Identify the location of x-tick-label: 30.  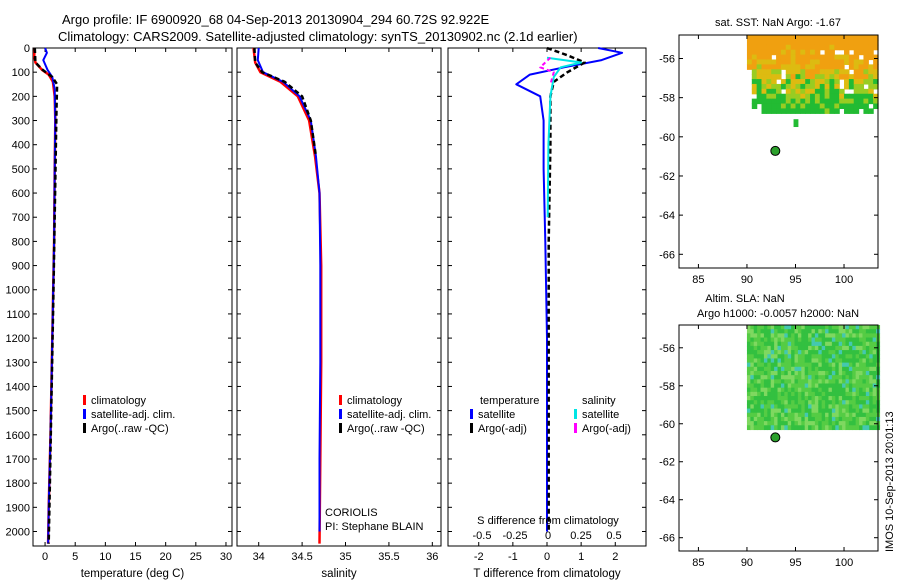
(226, 557).